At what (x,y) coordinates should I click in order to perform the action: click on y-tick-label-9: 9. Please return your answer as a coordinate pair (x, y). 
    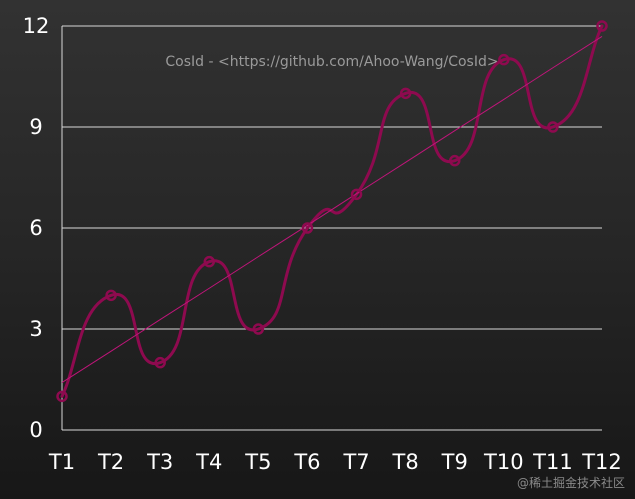
    Looking at the image, I should click on (35, 127).